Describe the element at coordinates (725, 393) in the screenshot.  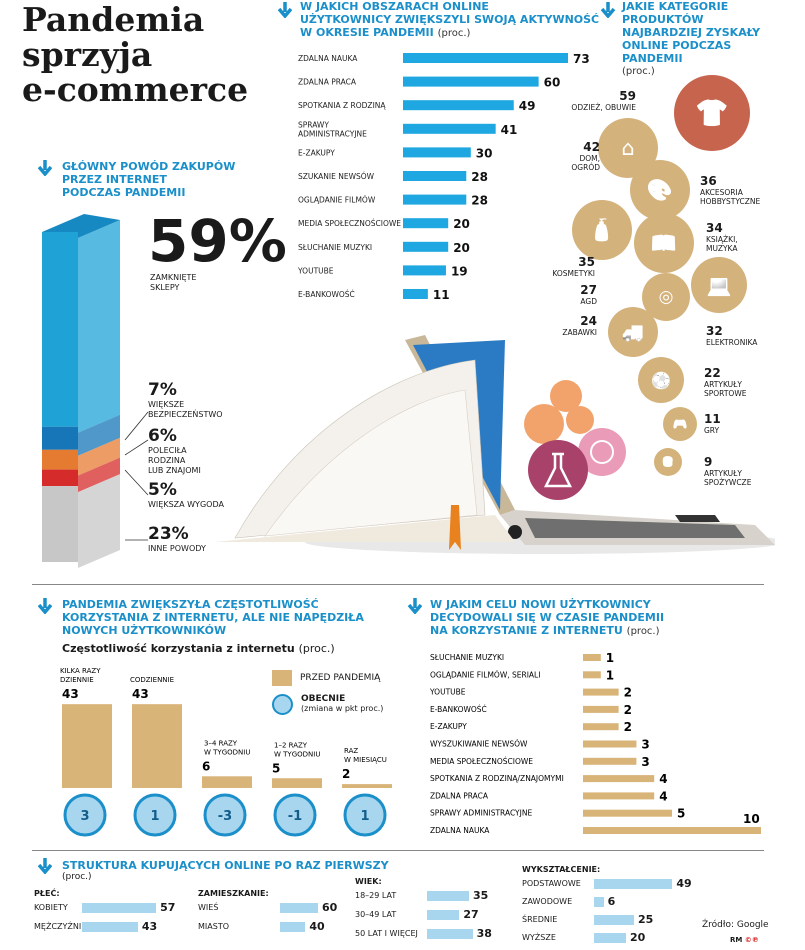
I see `category-text: SPORTOWE` at that location.